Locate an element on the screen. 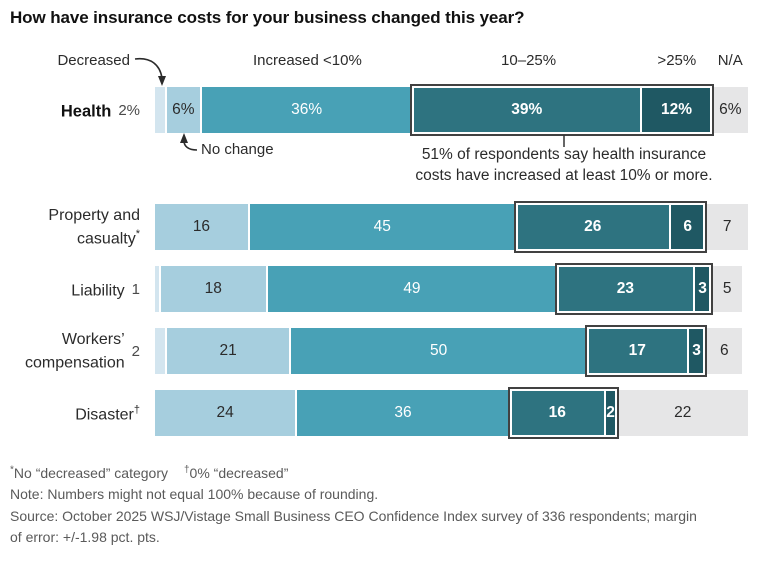 The width and height of the screenshot is (772, 568). segment-value-label: 36 is located at coordinates (403, 412).